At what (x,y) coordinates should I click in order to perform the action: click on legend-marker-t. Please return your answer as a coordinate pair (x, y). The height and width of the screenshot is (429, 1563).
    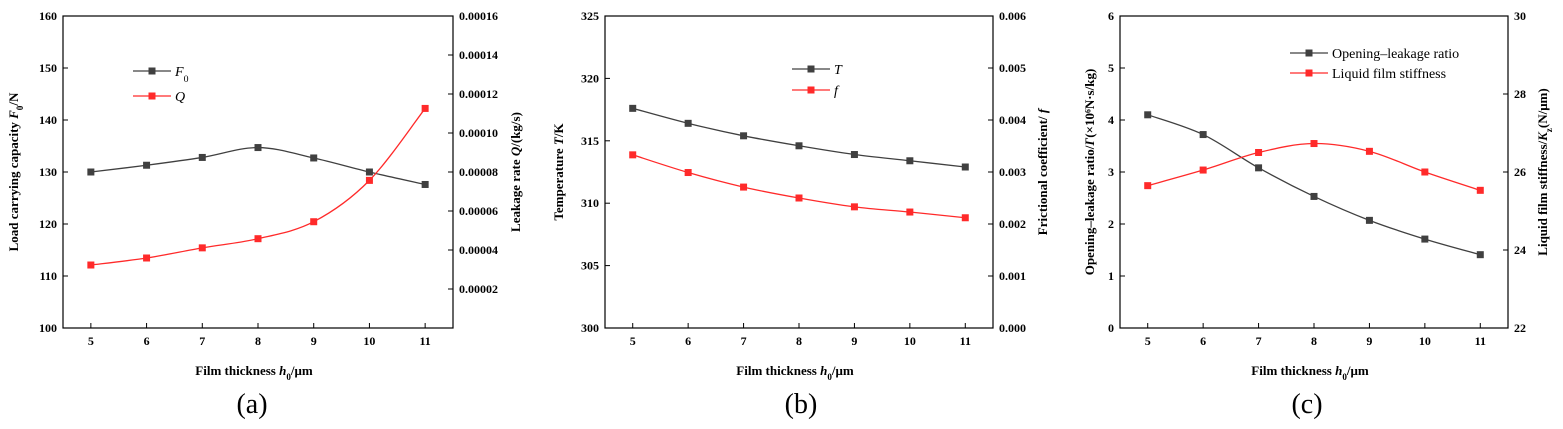
    Looking at the image, I should click on (811, 69).